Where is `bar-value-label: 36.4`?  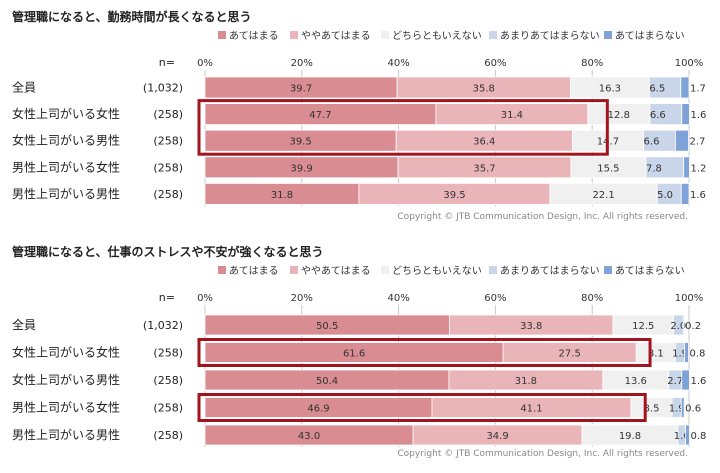
bar-value-label: 36.4 is located at coordinates (484, 142).